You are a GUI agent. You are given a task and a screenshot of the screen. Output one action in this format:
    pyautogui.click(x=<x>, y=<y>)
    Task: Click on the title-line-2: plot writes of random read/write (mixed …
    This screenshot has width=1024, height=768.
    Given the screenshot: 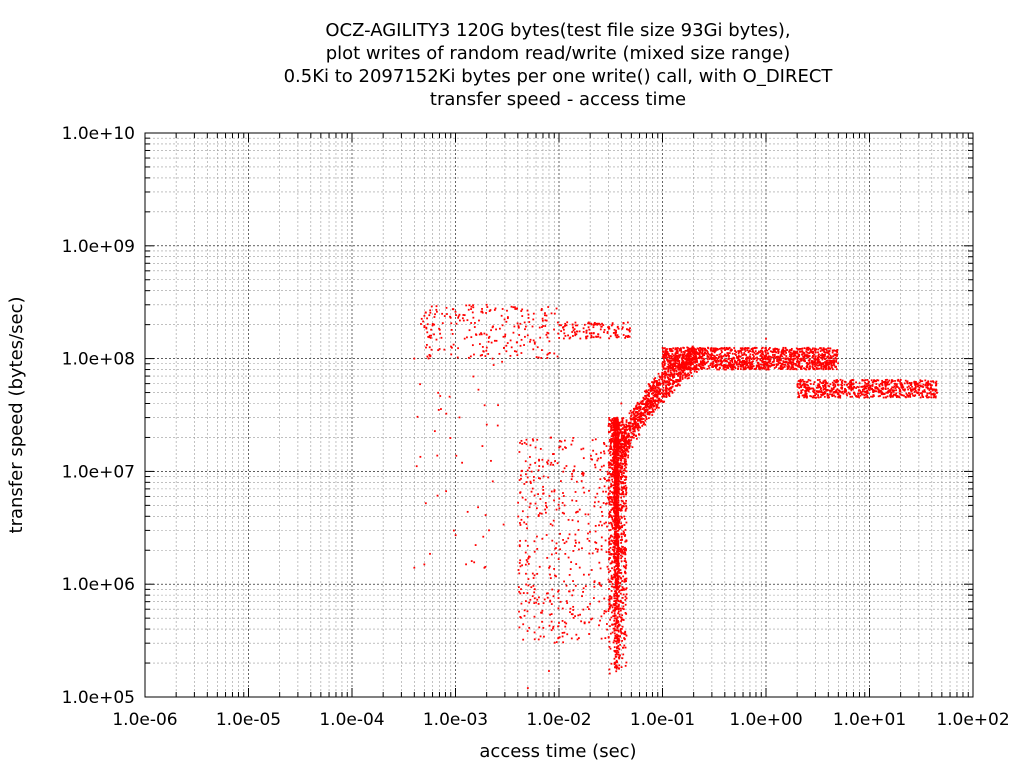 What is the action you would take?
    pyautogui.click(x=558, y=53)
    